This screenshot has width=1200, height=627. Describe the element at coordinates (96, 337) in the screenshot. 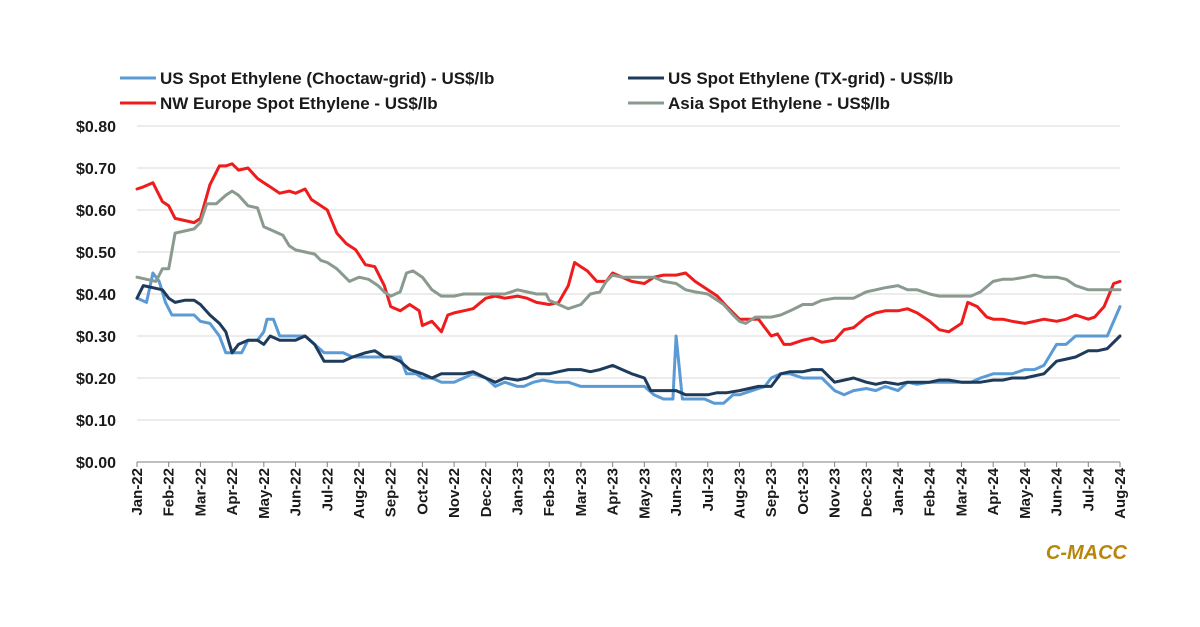

I see `y-tick-label: $0.30` at that location.